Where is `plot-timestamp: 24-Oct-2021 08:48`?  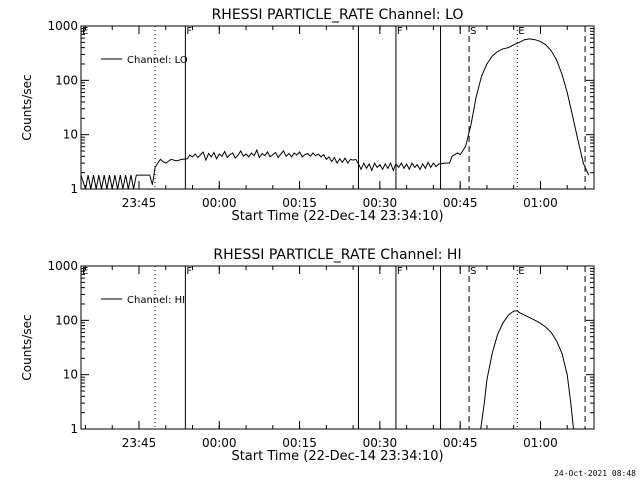 plot-timestamp: 24-Oct-2021 08:48 is located at coordinates (595, 473).